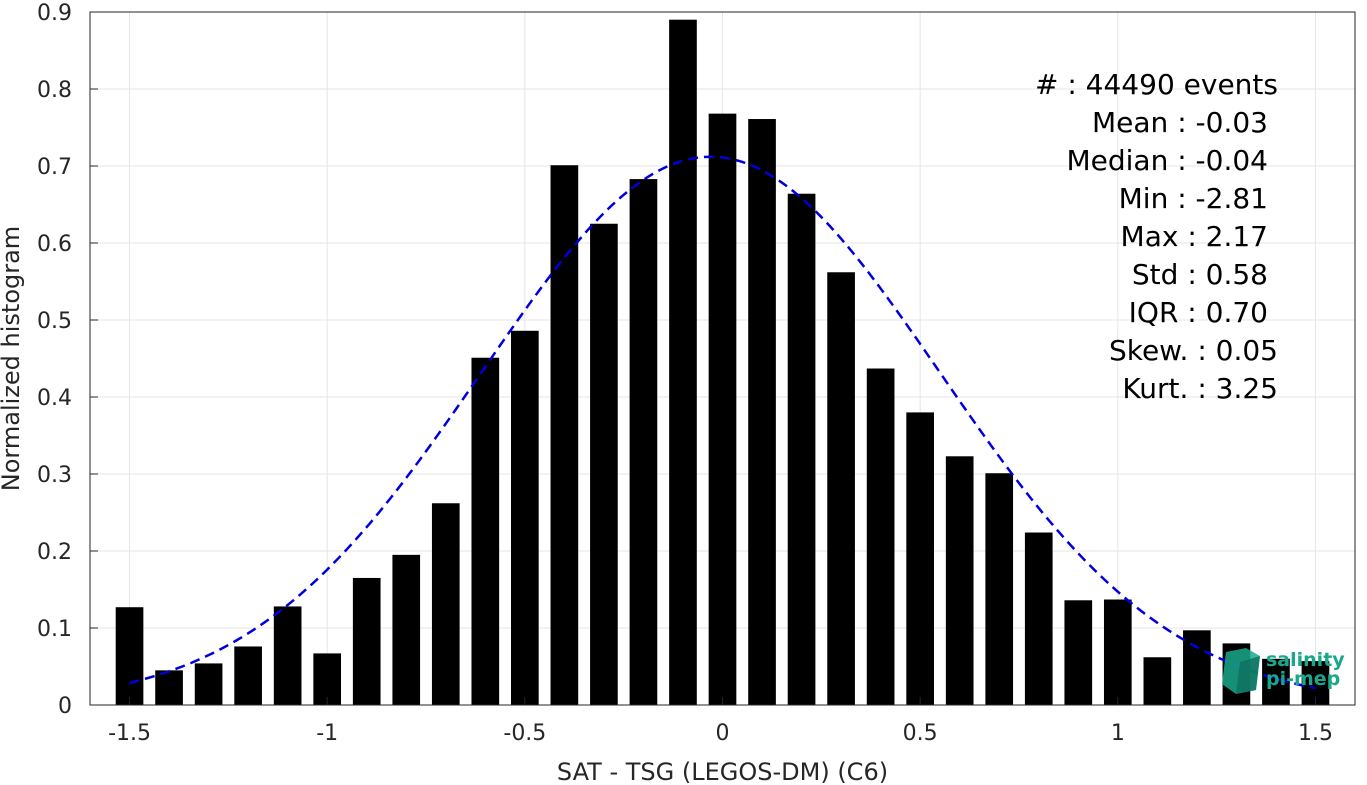 This screenshot has height=785, width=1367. Describe the element at coordinates (524, 733) in the screenshot. I see `x-tick-label: -0.5` at that location.